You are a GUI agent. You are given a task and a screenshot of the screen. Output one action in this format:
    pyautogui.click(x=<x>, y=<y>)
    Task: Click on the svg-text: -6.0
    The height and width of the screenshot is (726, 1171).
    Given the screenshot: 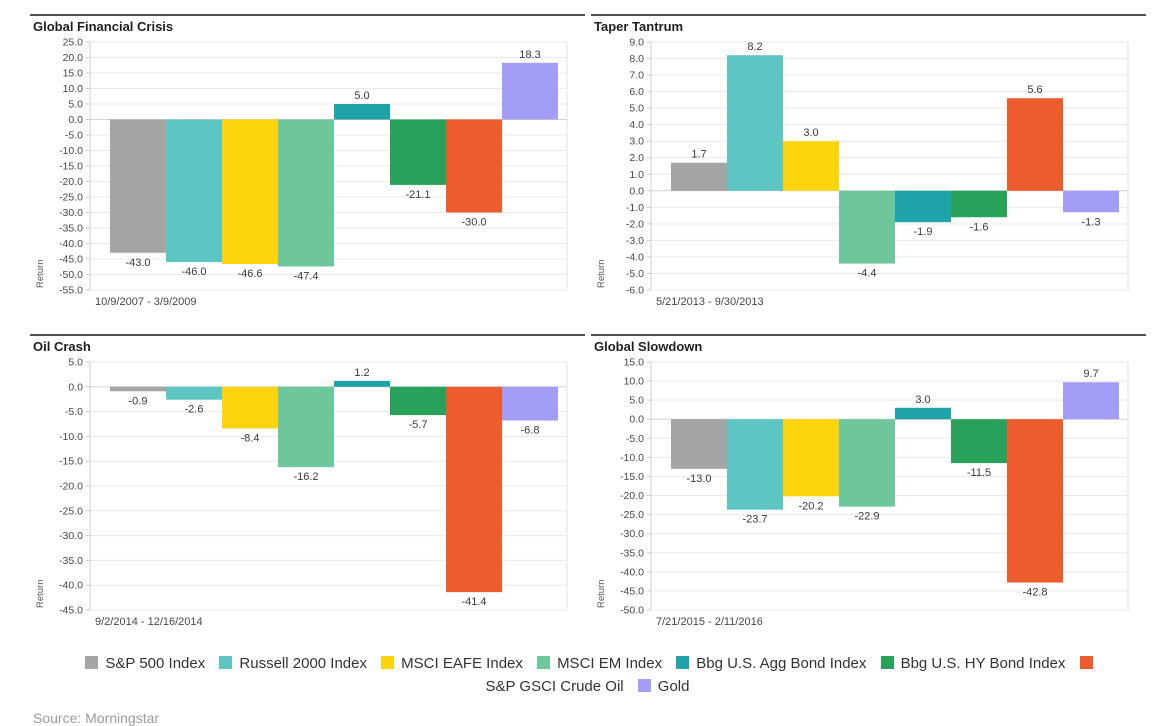 What is the action you would take?
    pyautogui.click(x=635, y=291)
    